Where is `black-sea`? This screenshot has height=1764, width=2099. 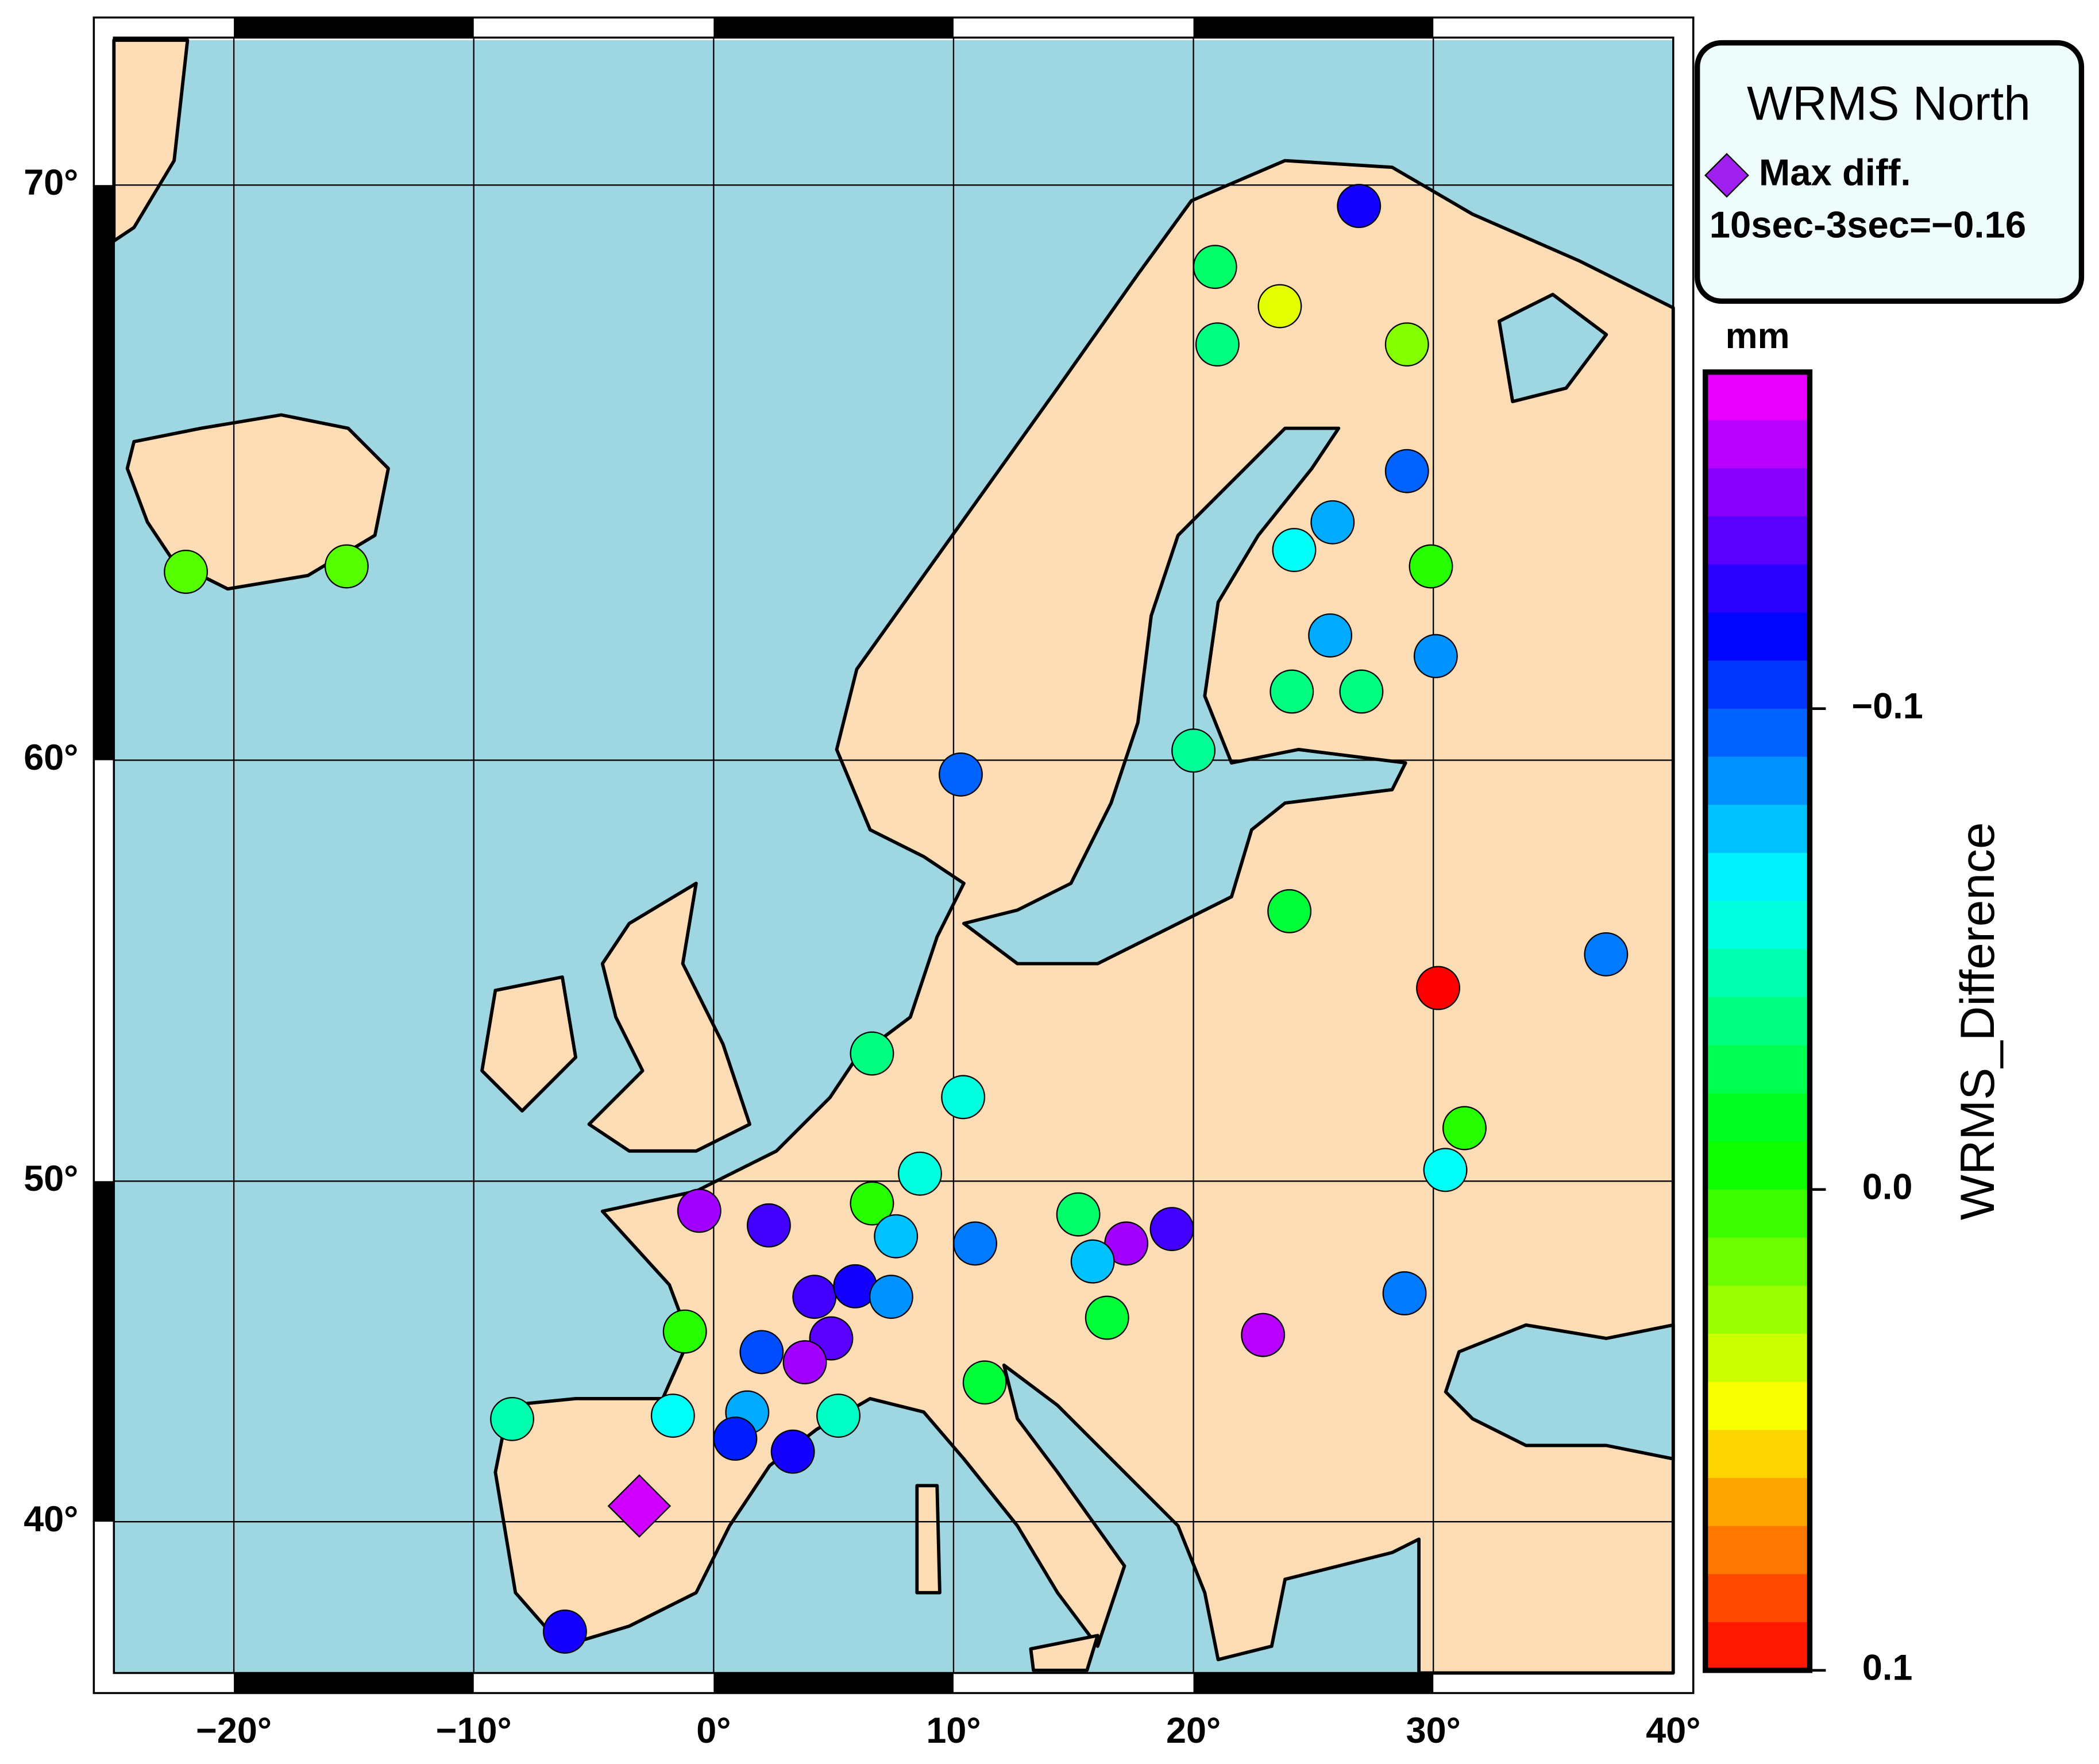
black-sea is located at coordinates (1559, 1392).